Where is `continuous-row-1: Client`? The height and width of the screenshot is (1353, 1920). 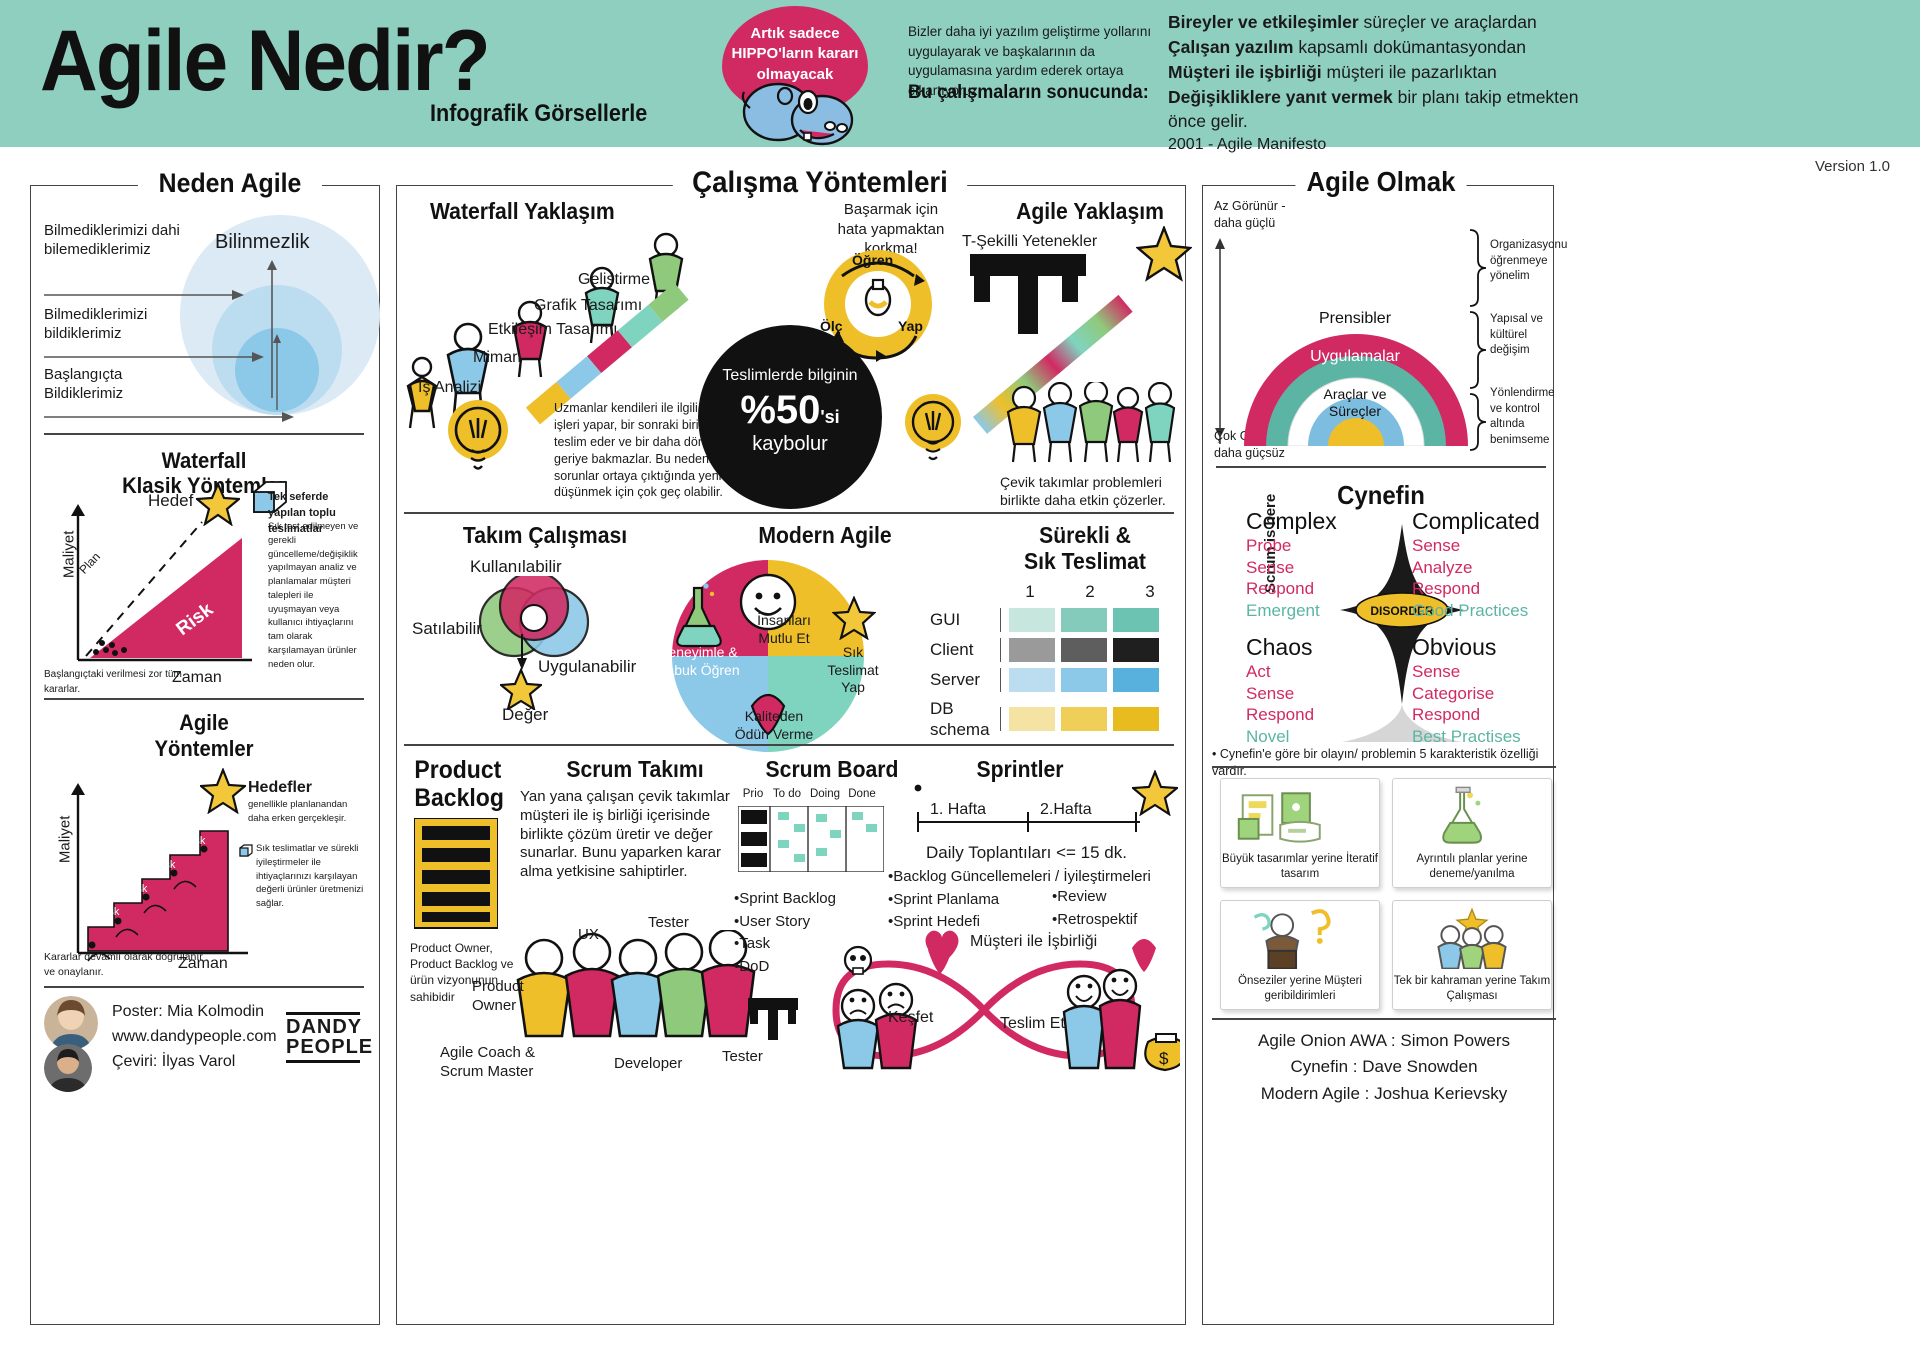 continuous-row-1: Client is located at coordinates (952, 650).